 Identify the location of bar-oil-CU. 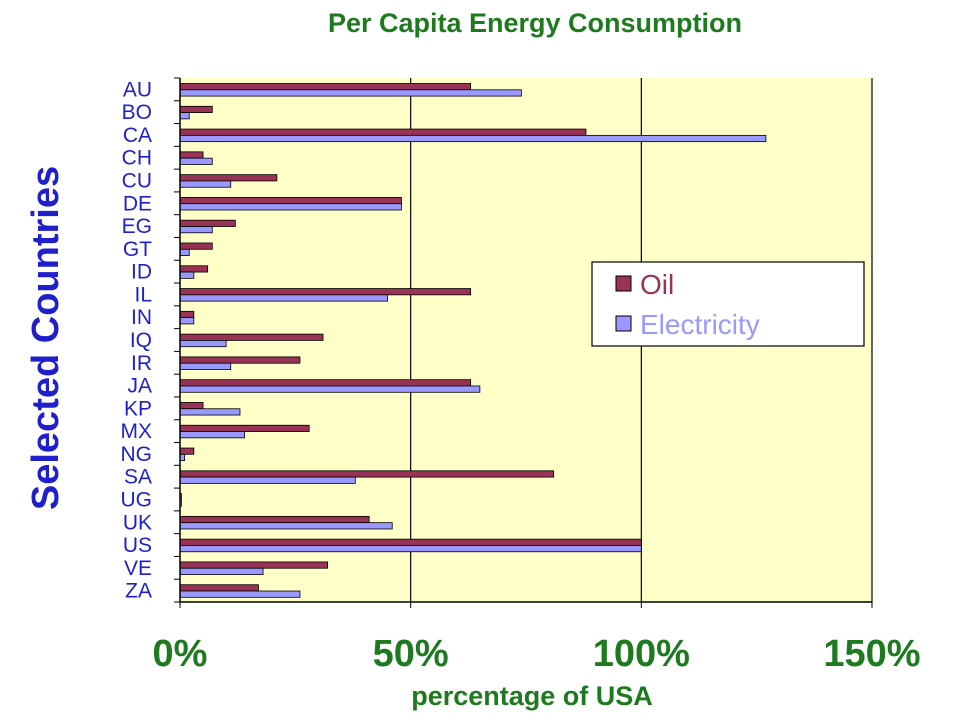
(228, 178).